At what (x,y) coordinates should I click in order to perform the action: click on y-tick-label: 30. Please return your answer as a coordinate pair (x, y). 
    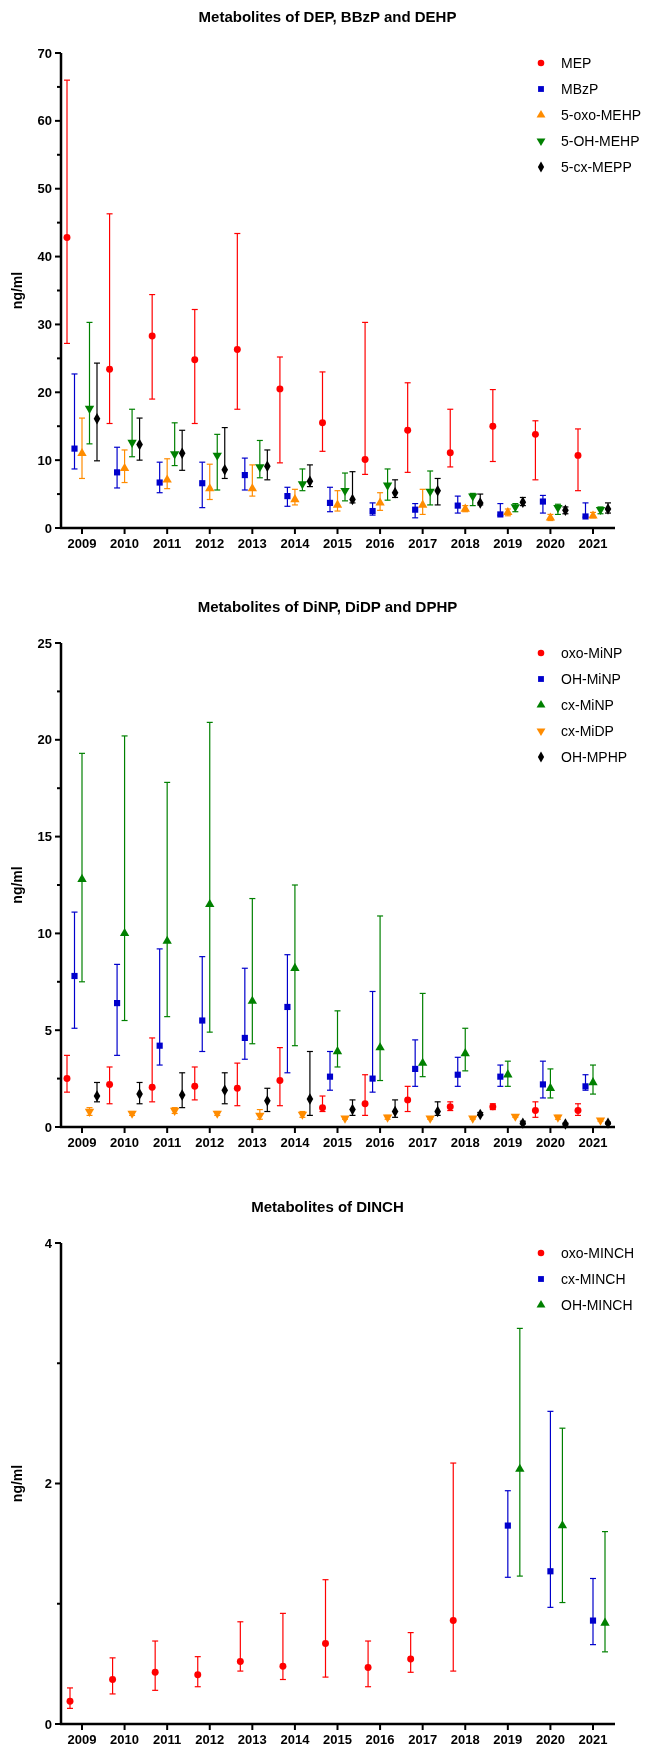
    Looking at the image, I should click on (44, 324).